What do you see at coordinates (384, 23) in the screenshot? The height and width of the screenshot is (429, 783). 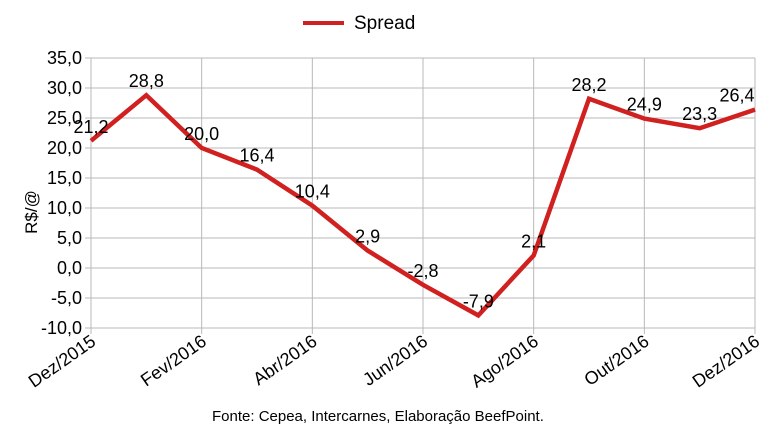 I see `legend-label-spread: Spread` at bounding box center [384, 23].